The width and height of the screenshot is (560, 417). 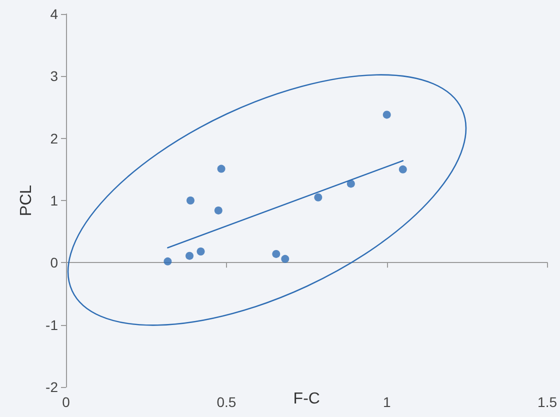 I want to click on x-tick-label: 1.5, so click(x=548, y=402).